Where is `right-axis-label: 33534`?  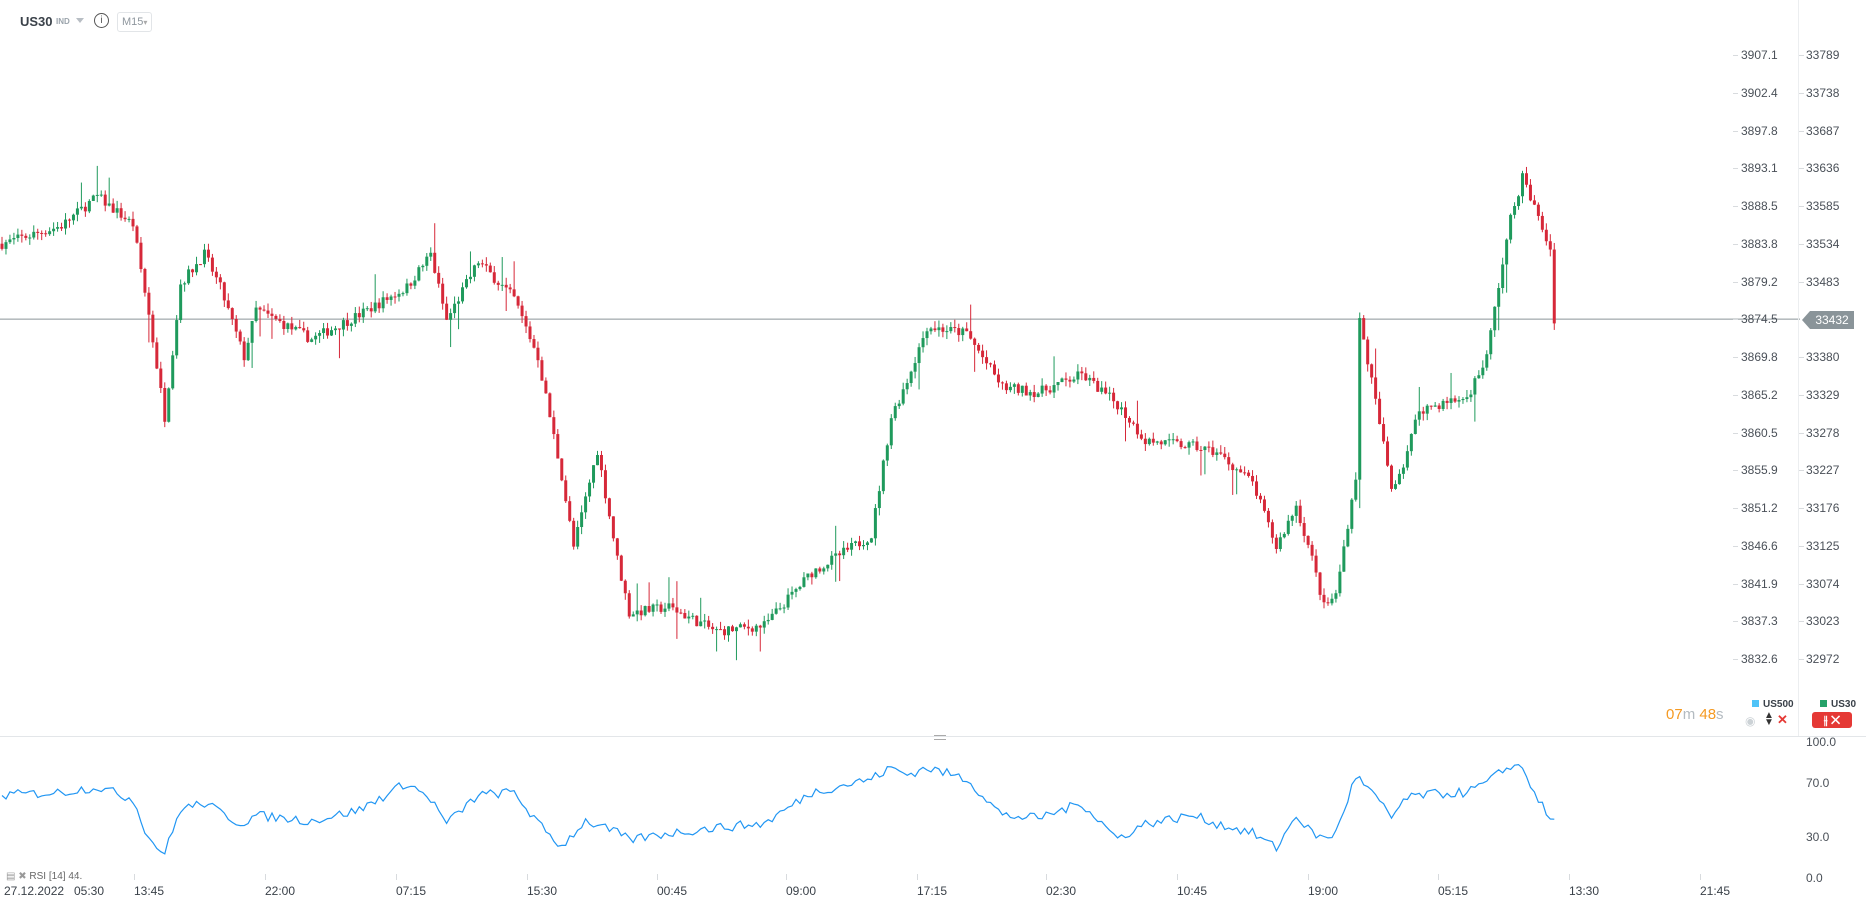
right-axis-label: 33534 is located at coordinates (1823, 243).